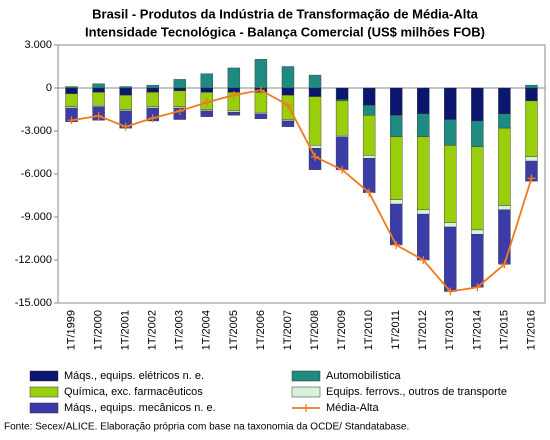 This screenshot has width=550, height=440. What do you see at coordinates (207, 330) in the screenshot?
I see `x-tick-label: 1T/2004` at bounding box center [207, 330].